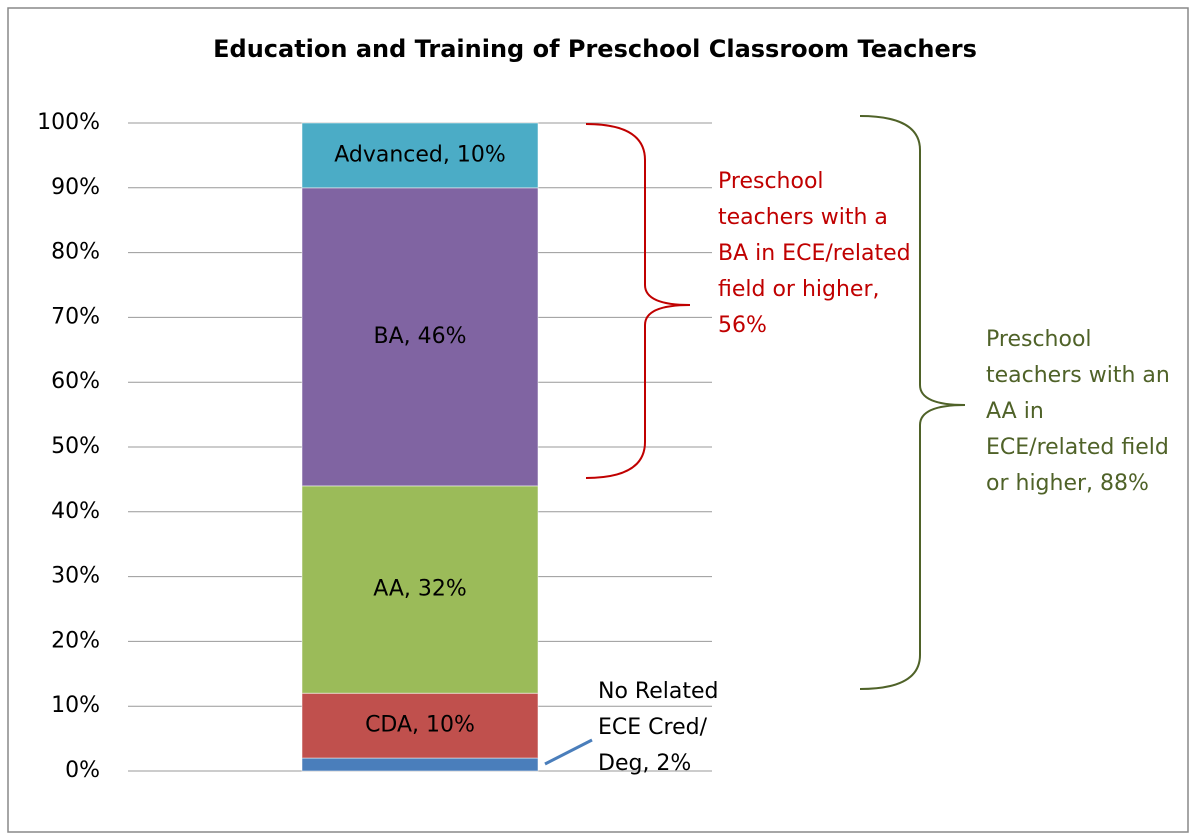  What do you see at coordinates (68, 122) in the screenshot?
I see `y-tick-label: 100%` at bounding box center [68, 122].